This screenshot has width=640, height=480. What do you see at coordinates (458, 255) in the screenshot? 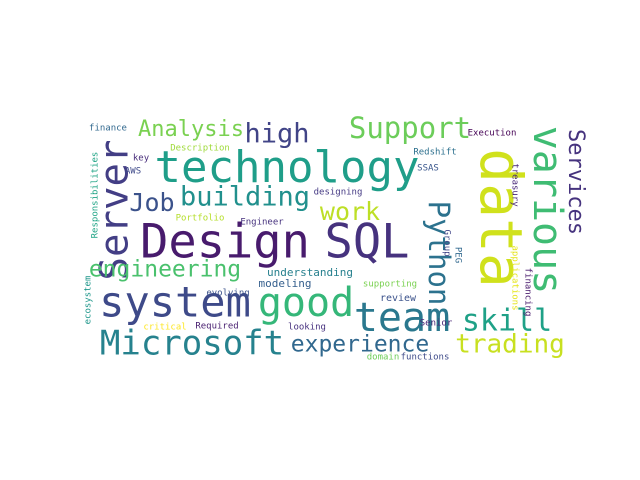
I see `word: PEG` at bounding box center [458, 255].